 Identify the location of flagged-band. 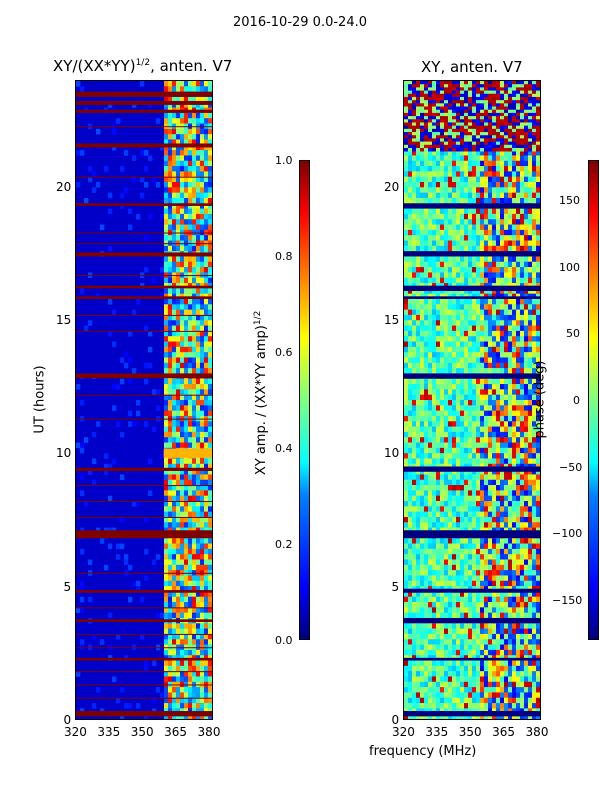
(144, 591).